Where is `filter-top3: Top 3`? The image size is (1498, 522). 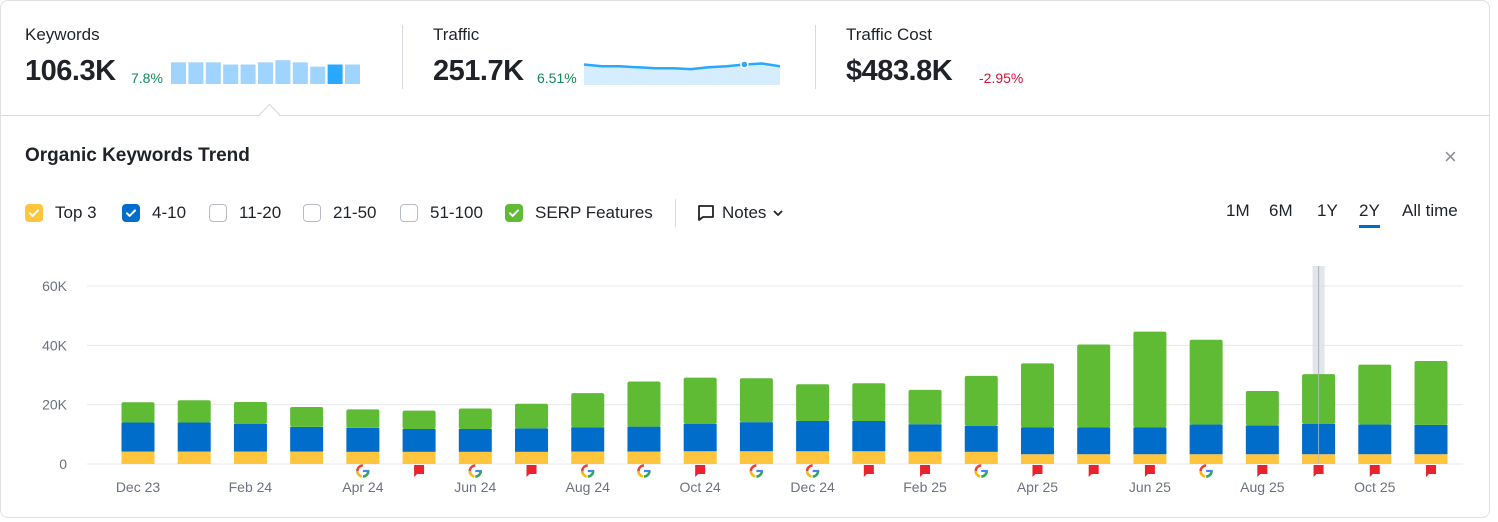 filter-top3: Top 3 is located at coordinates (61, 213).